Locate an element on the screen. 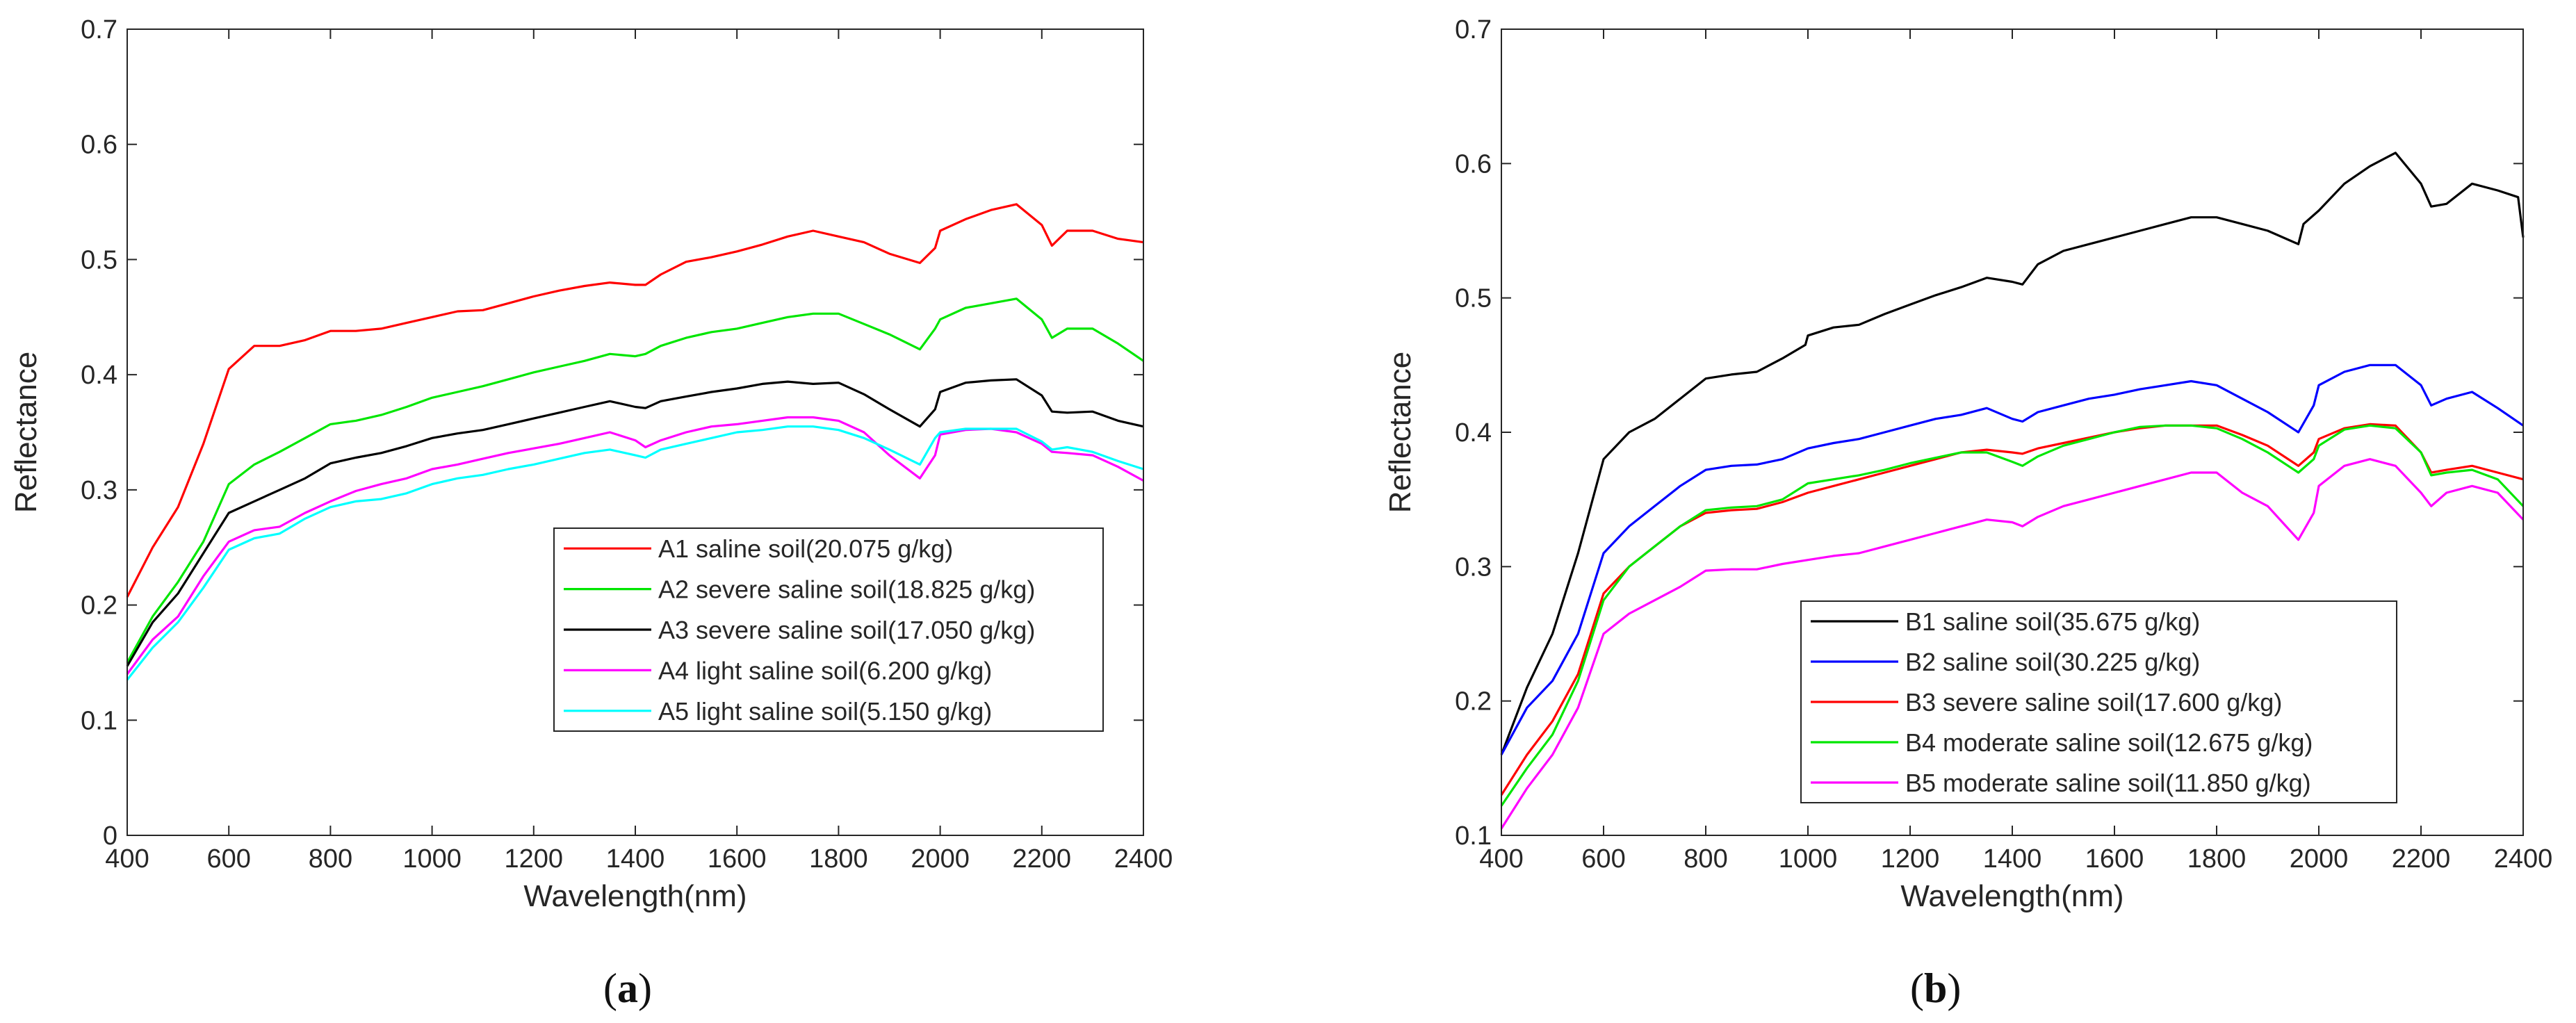  panel-a-x-tick-label: 2000 is located at coordinates (940, 859).